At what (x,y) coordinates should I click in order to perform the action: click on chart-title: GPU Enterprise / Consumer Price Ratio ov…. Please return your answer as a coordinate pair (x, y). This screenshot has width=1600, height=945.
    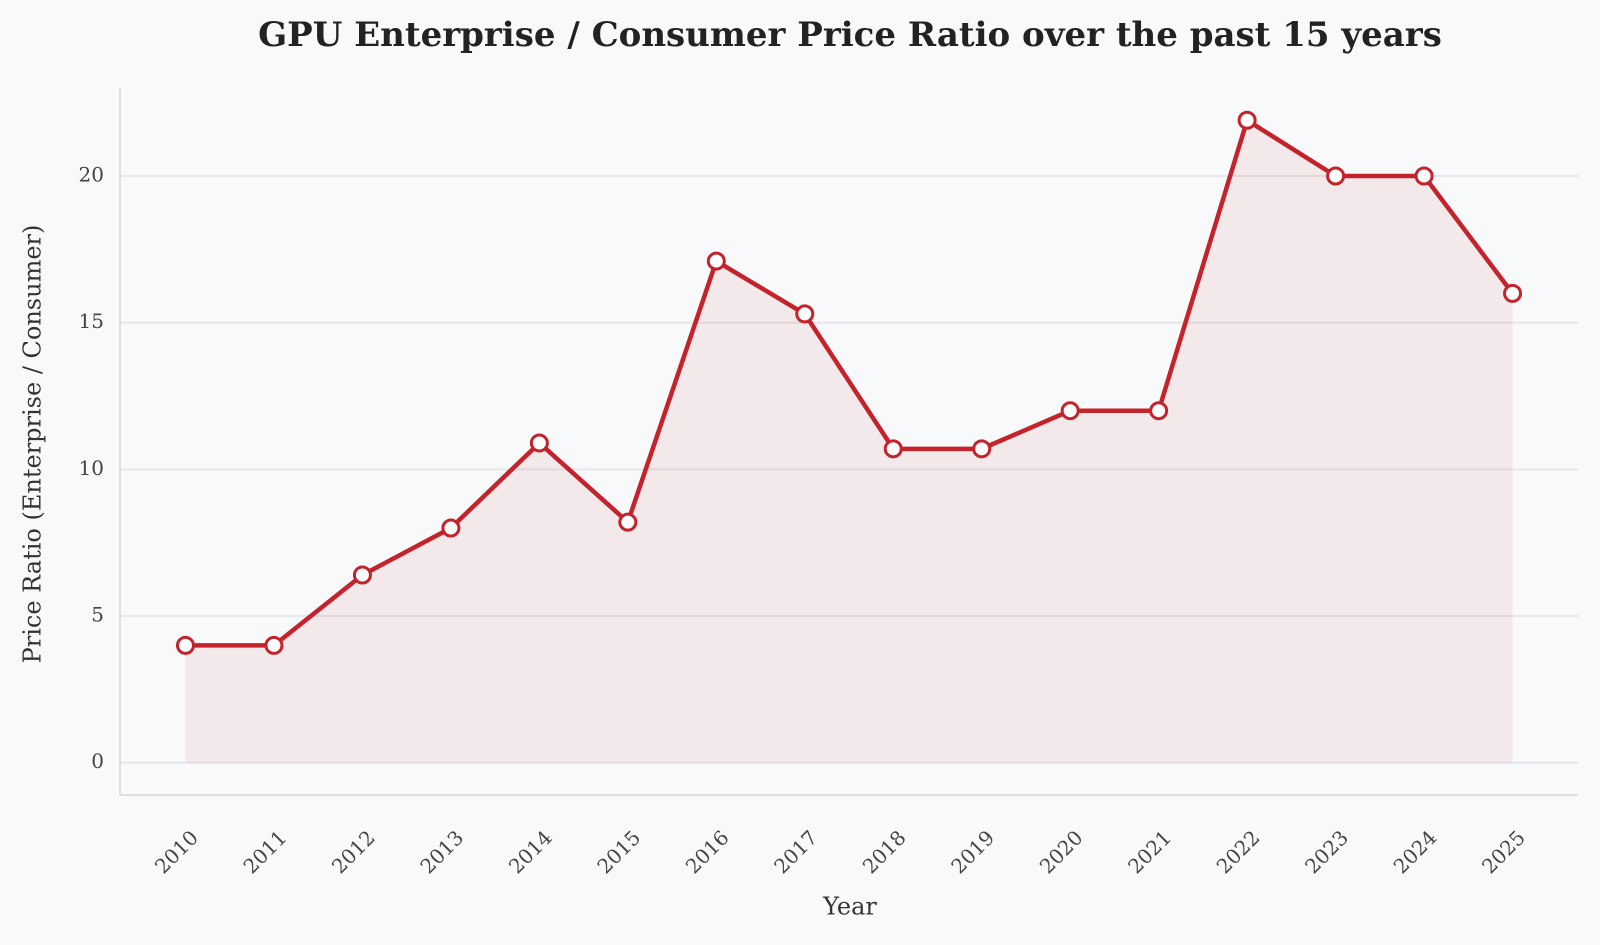
    Looking at the image, I should click on (850, 35).